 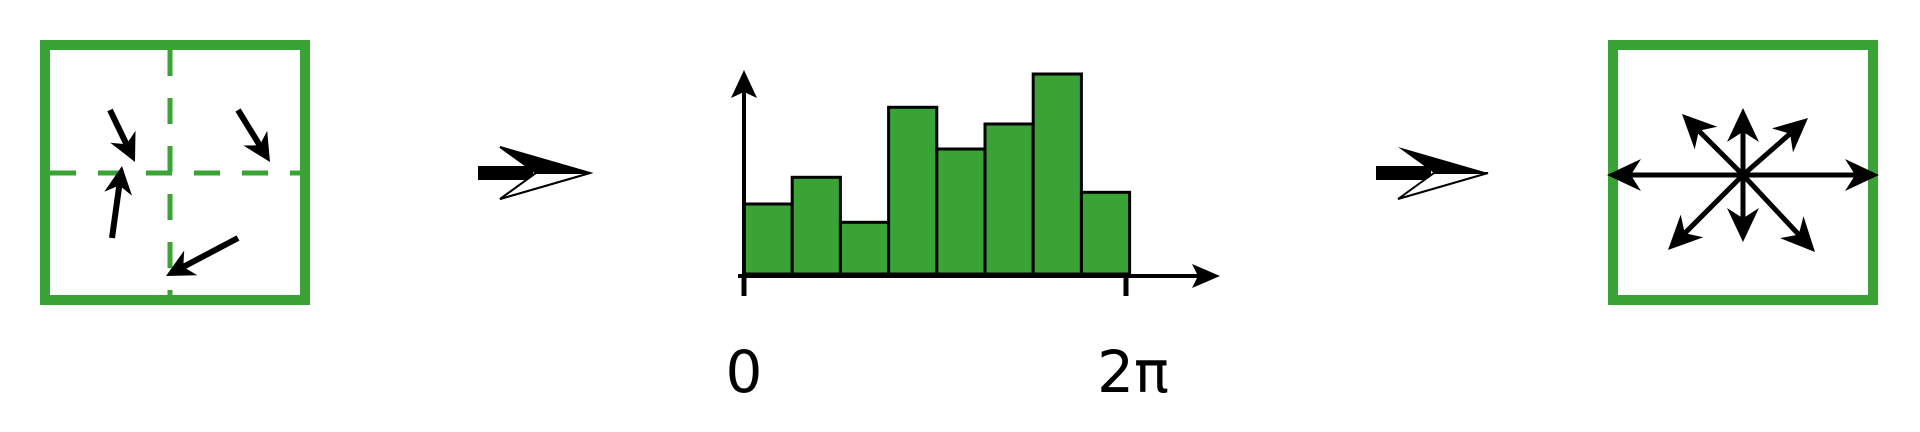 I want to click on dashed-grid, so click(x=175, y=173).